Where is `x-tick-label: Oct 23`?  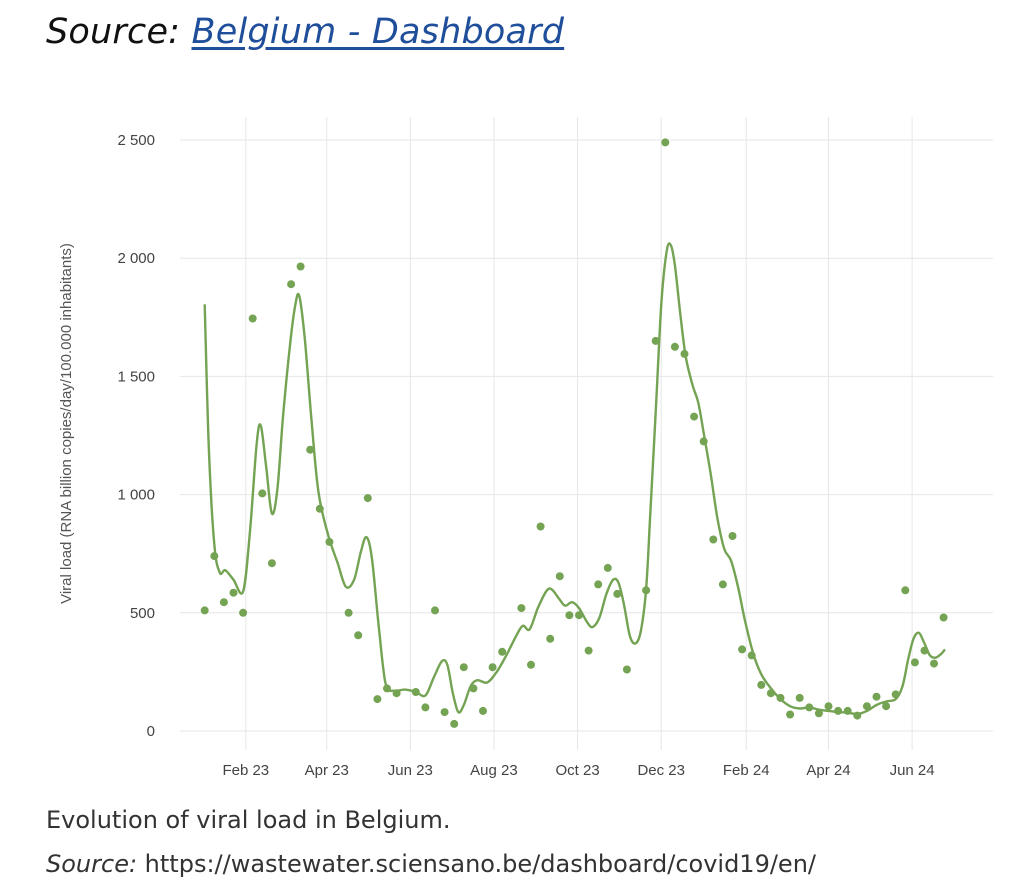 x-tick-label: Oct 23 is located at coordinates (577, 770).